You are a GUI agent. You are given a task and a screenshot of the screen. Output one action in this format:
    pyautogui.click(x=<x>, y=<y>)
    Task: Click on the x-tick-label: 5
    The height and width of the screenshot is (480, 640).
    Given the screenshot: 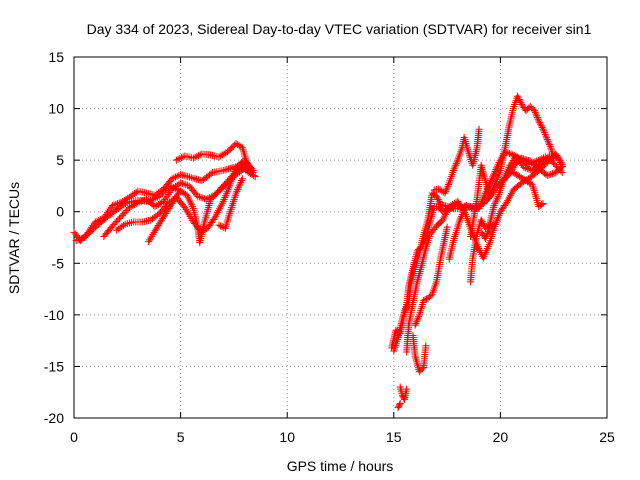 What is the action you would take?
    pyautogui.click(x=181, y=437)
    